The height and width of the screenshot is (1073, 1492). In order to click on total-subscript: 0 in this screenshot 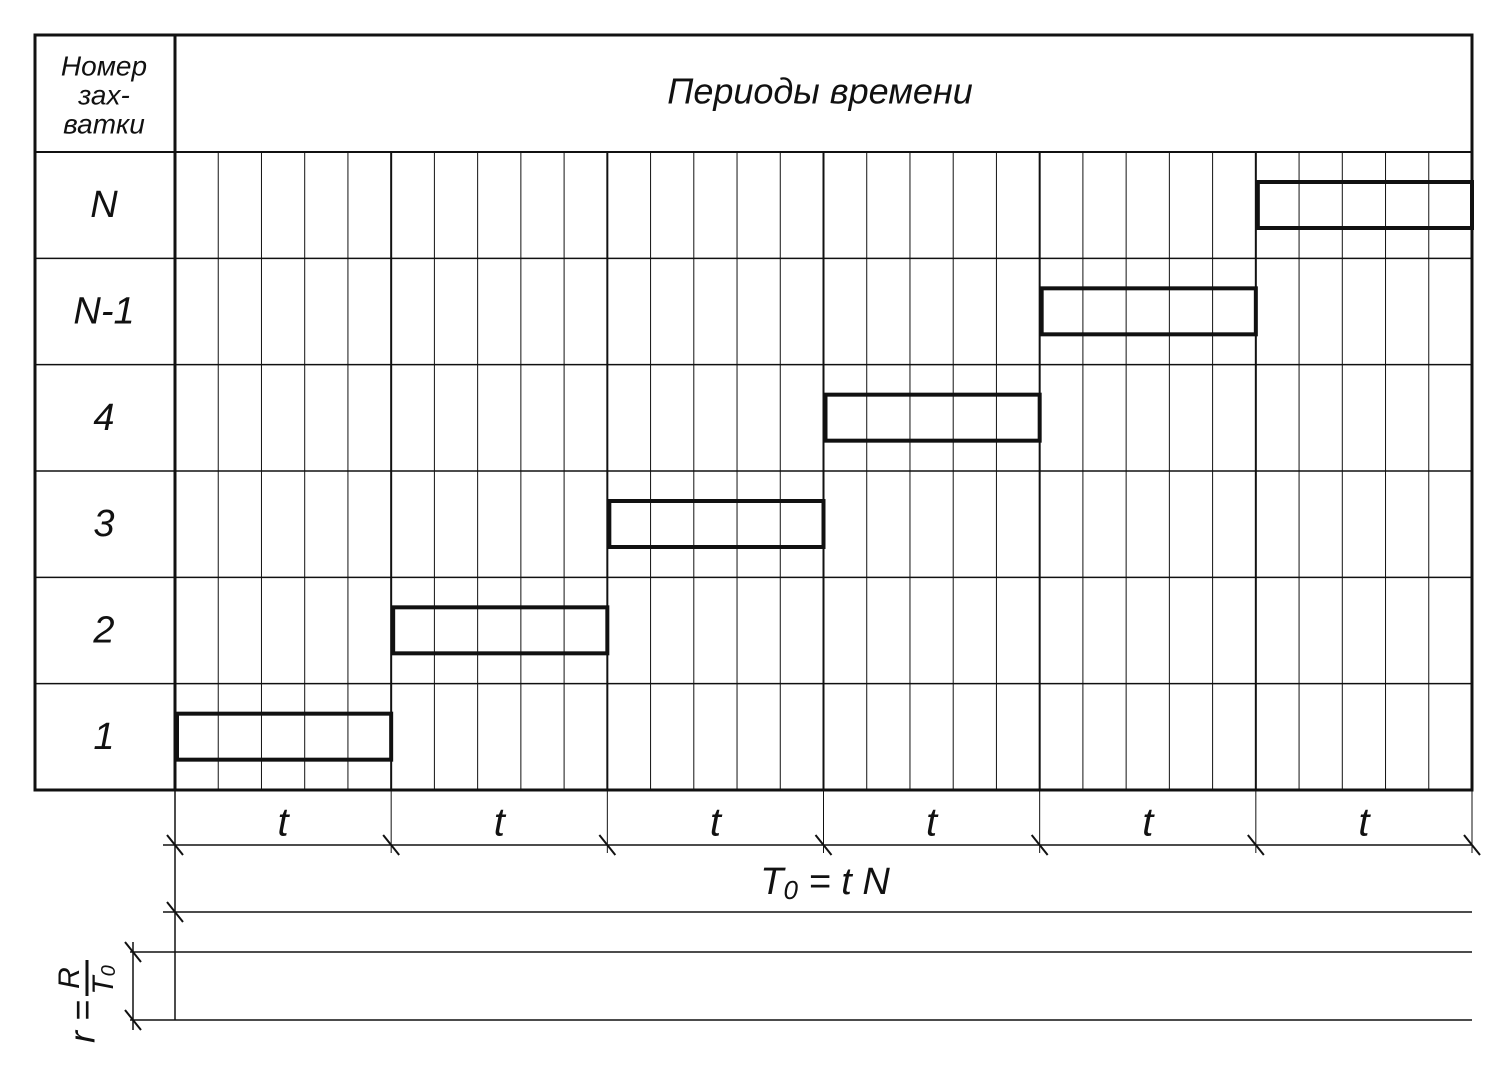, I will do `click(790, 890)`.